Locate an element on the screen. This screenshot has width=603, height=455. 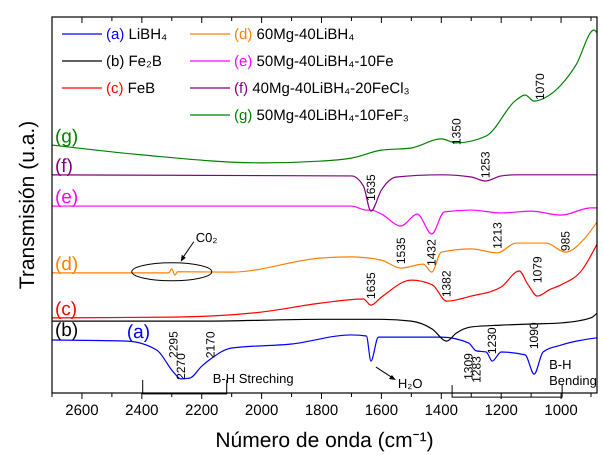
x-tick-label: 1800 is located at coordinates (321, 410).